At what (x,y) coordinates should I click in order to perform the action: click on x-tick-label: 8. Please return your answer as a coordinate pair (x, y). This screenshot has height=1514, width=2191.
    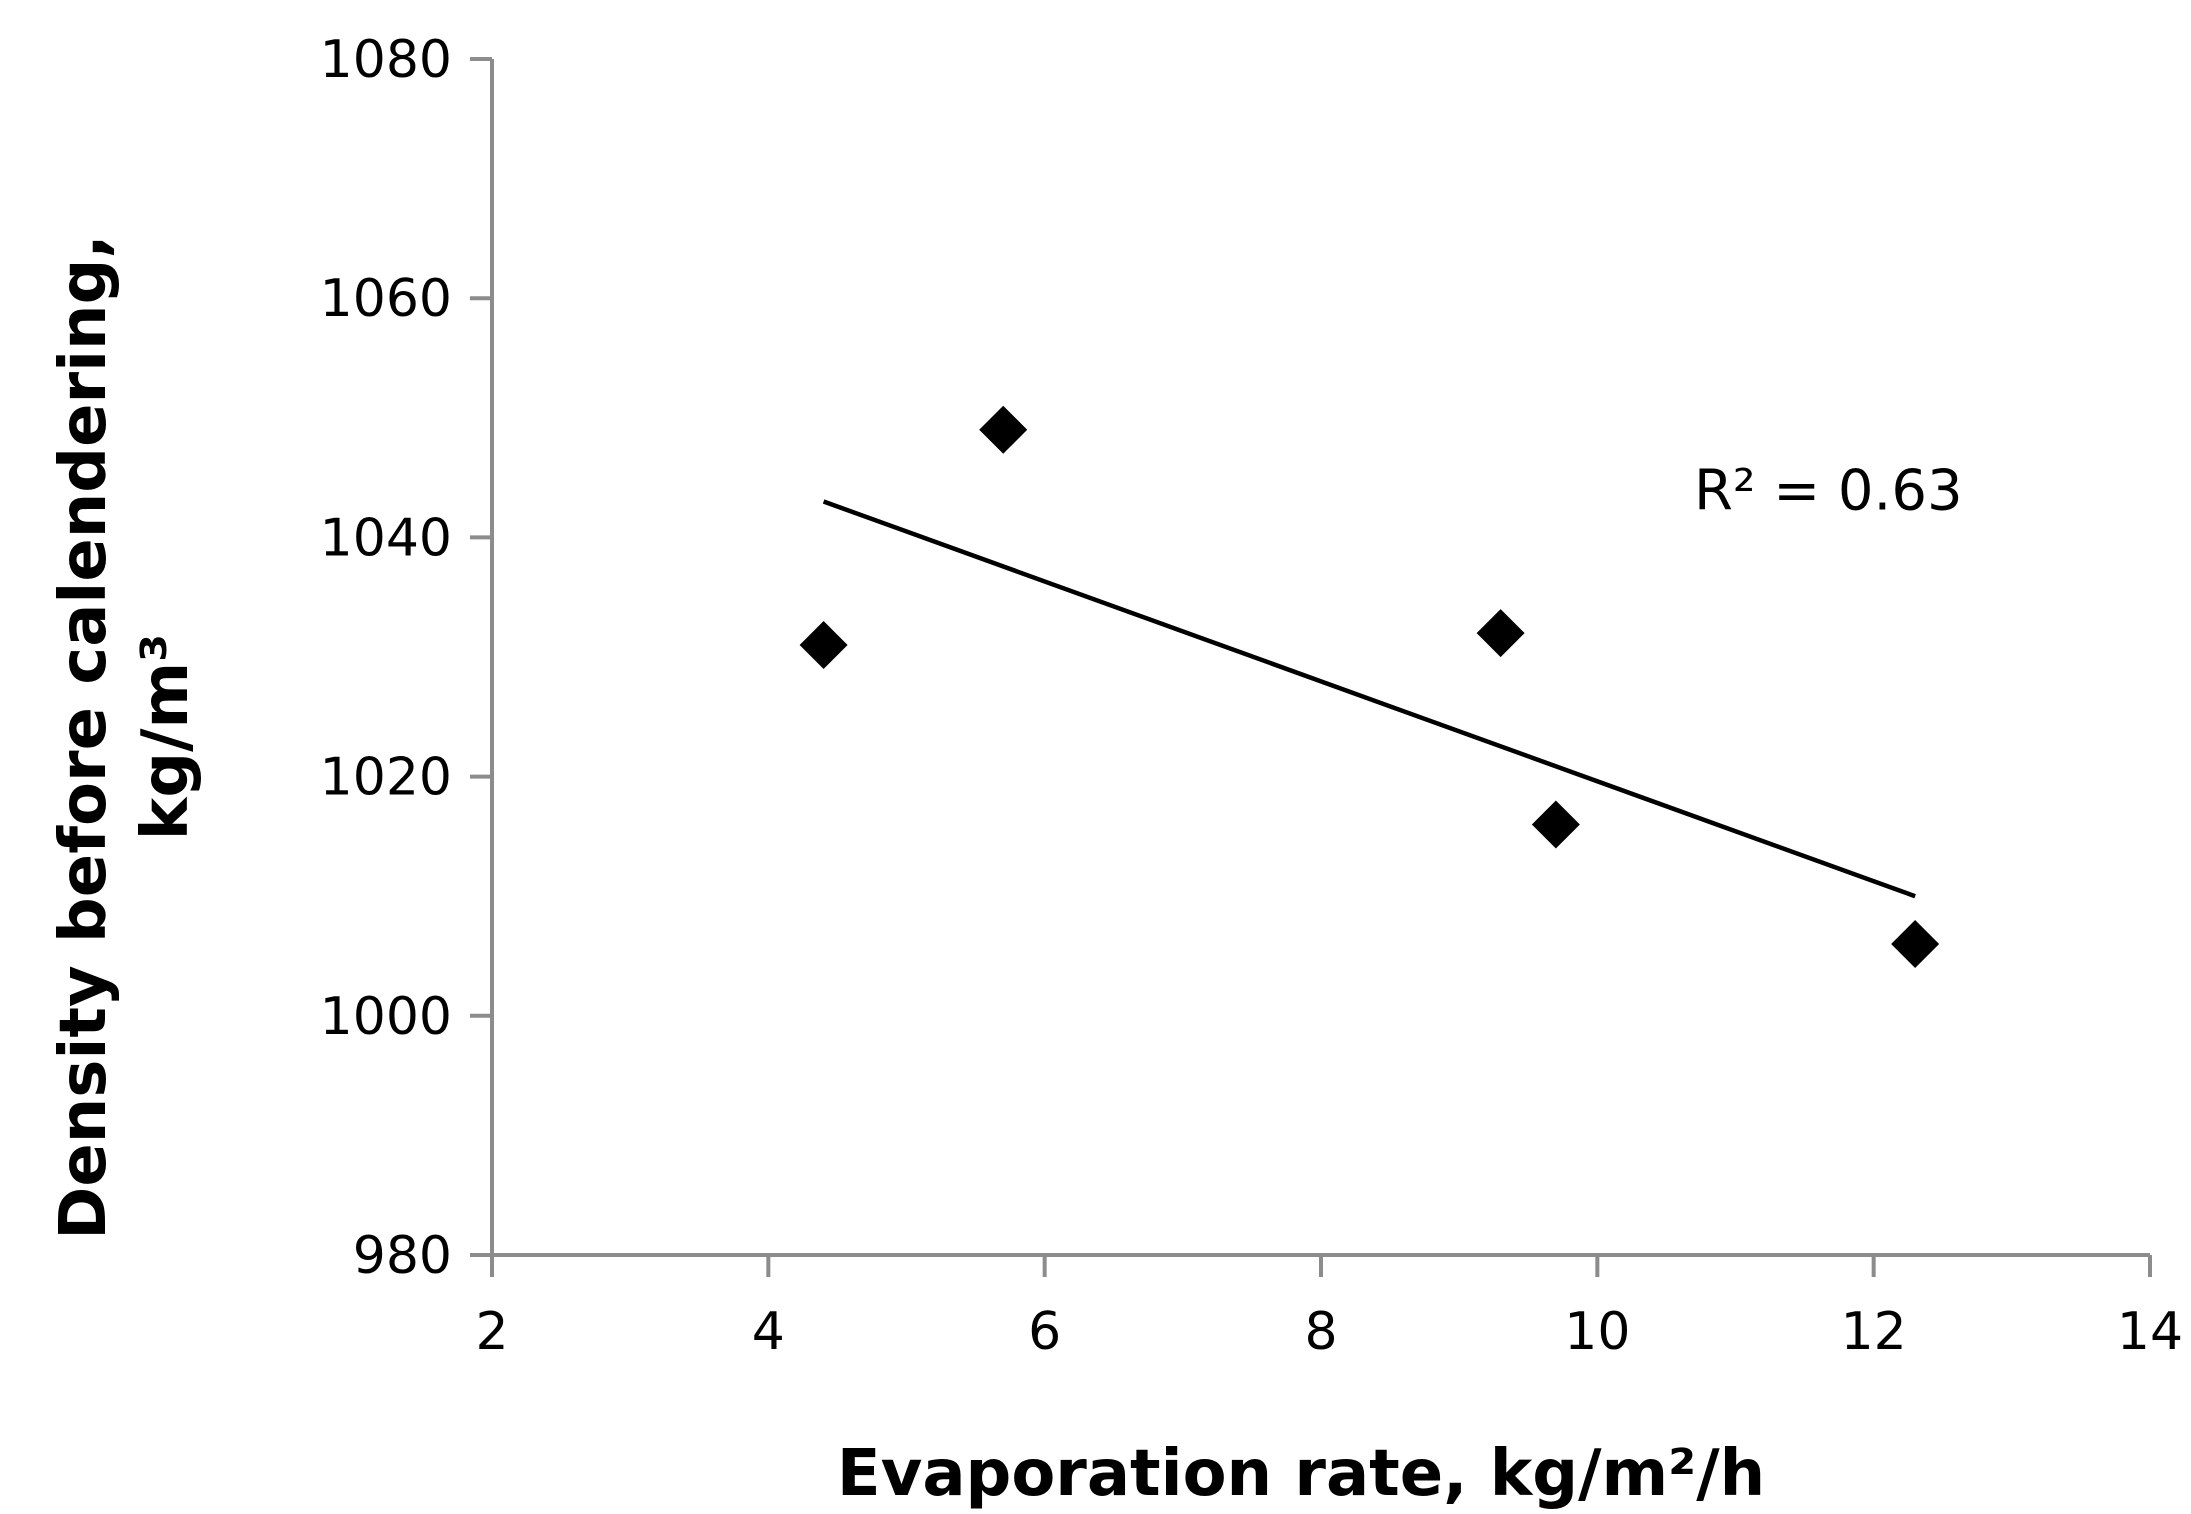
    Looking at the image, I should click on (1320, 1332).